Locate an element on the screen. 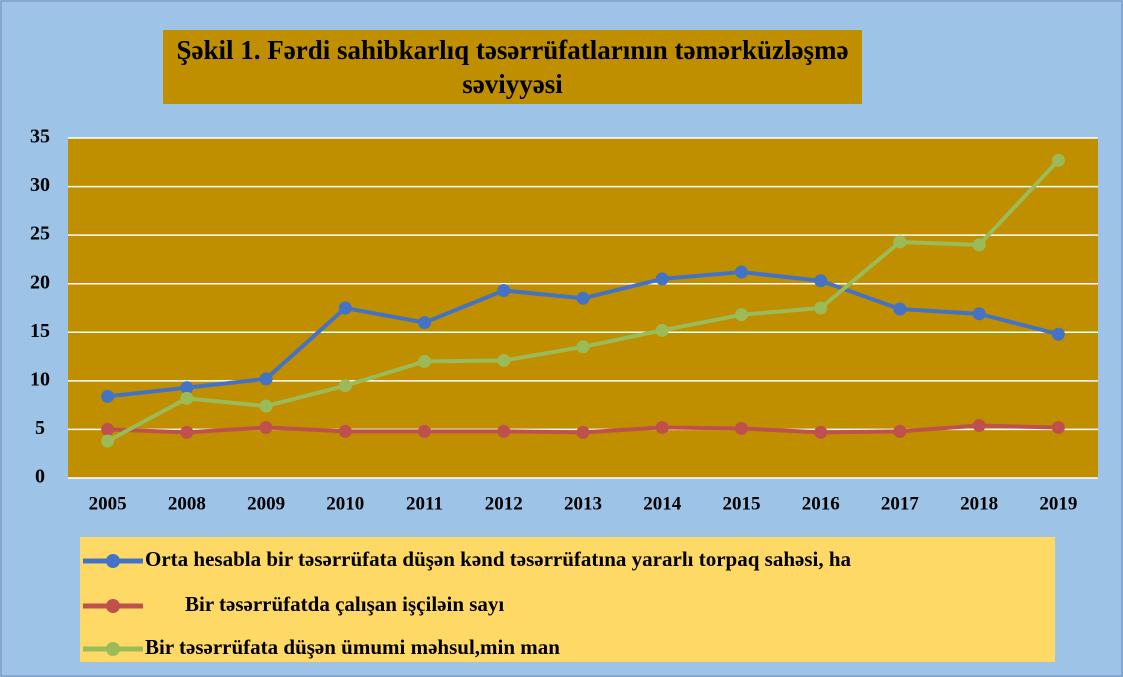  y-tick-label: 30 is located at coordinates (40, 185).